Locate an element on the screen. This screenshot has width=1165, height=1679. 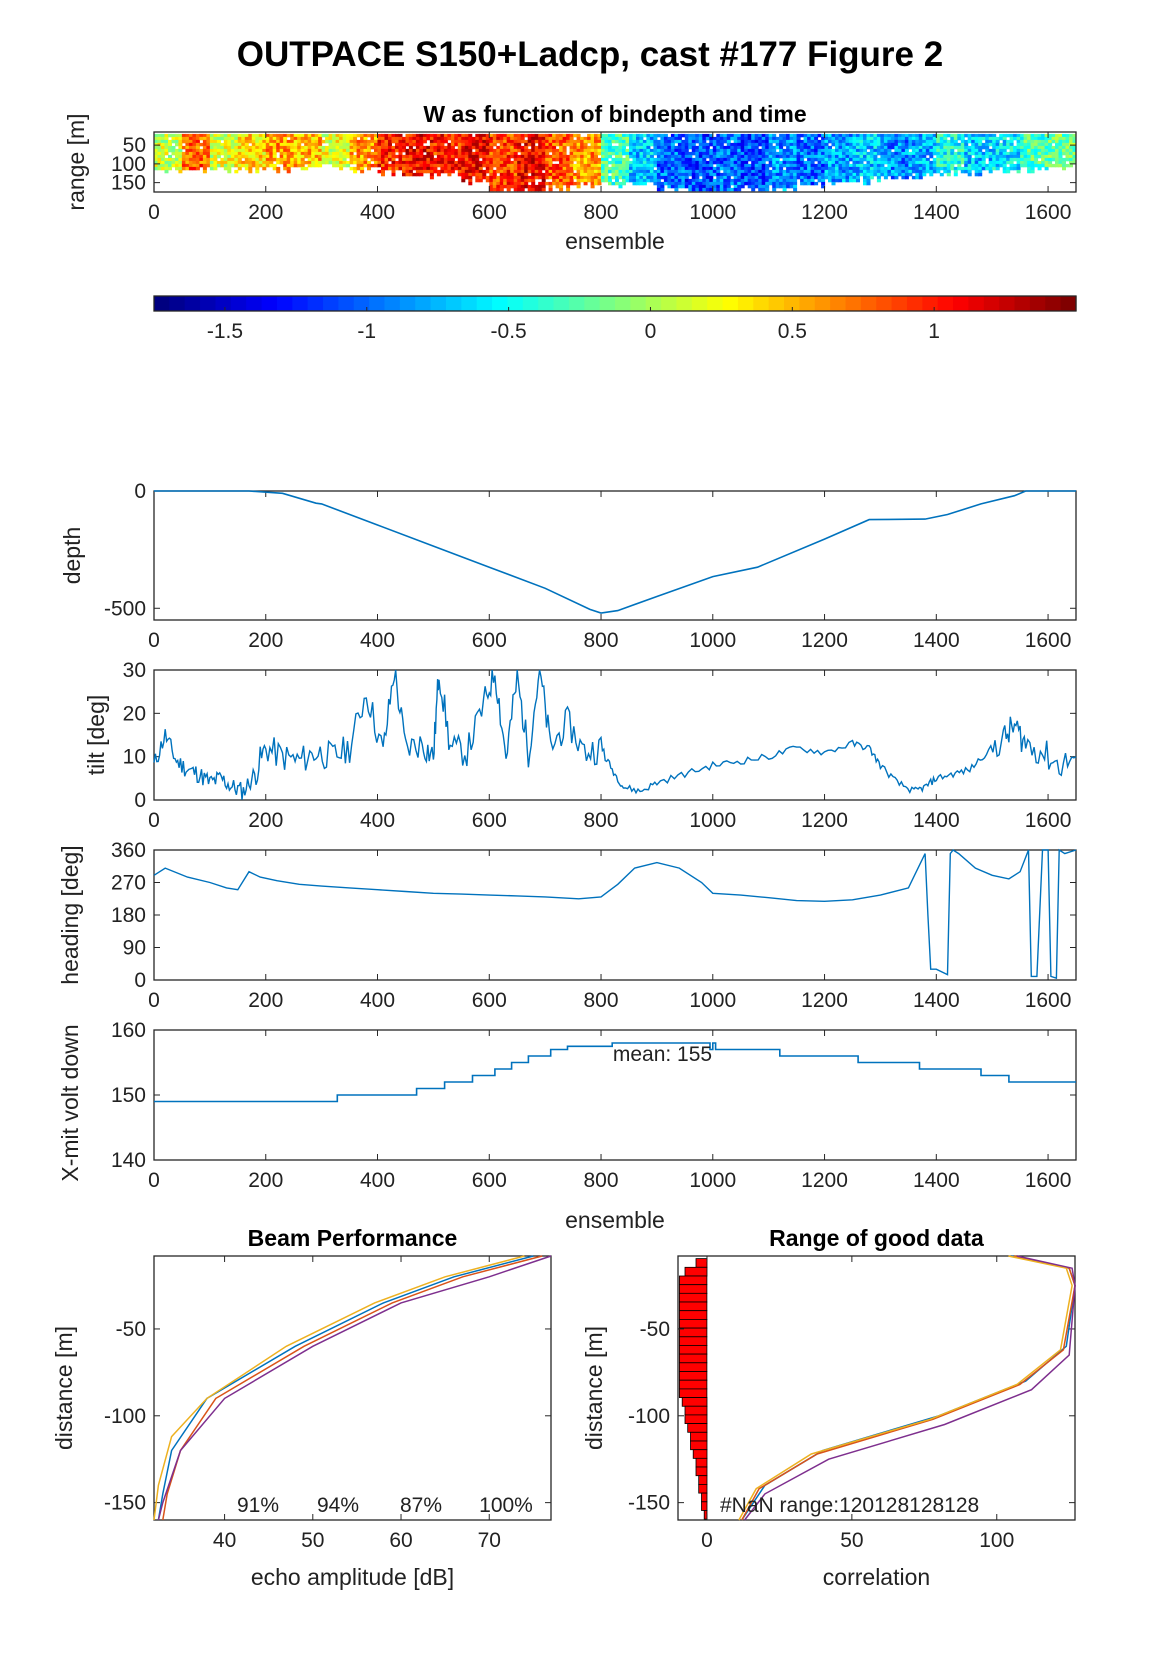
w-image-xtick-label: 1600 is located at coordinates (1048, 212).